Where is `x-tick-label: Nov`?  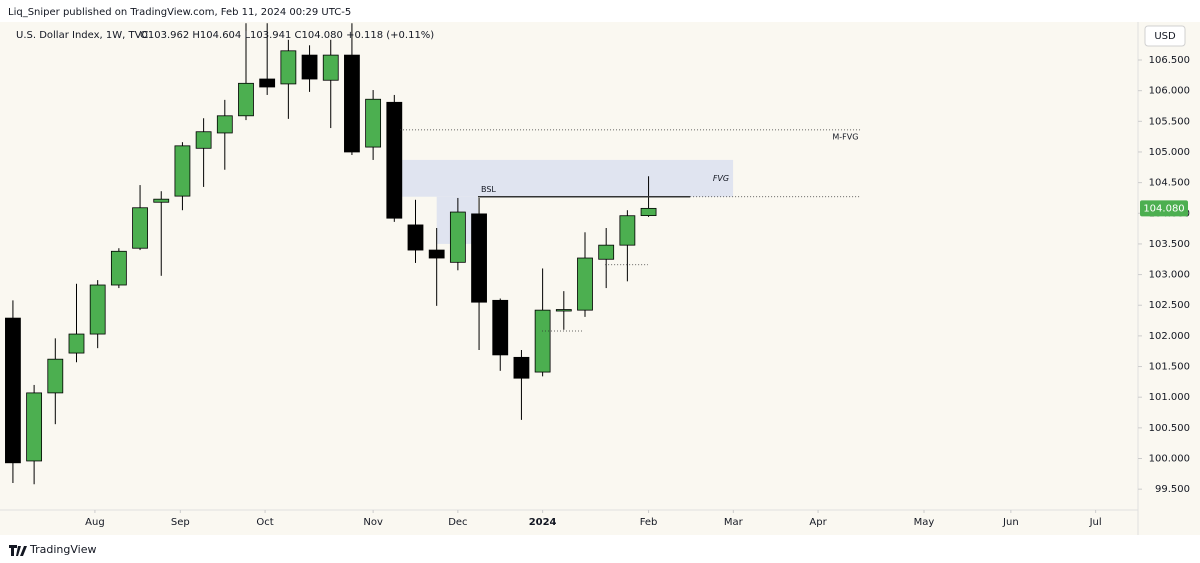 x-tick-label: Nov is located at coordinates (373, 522).